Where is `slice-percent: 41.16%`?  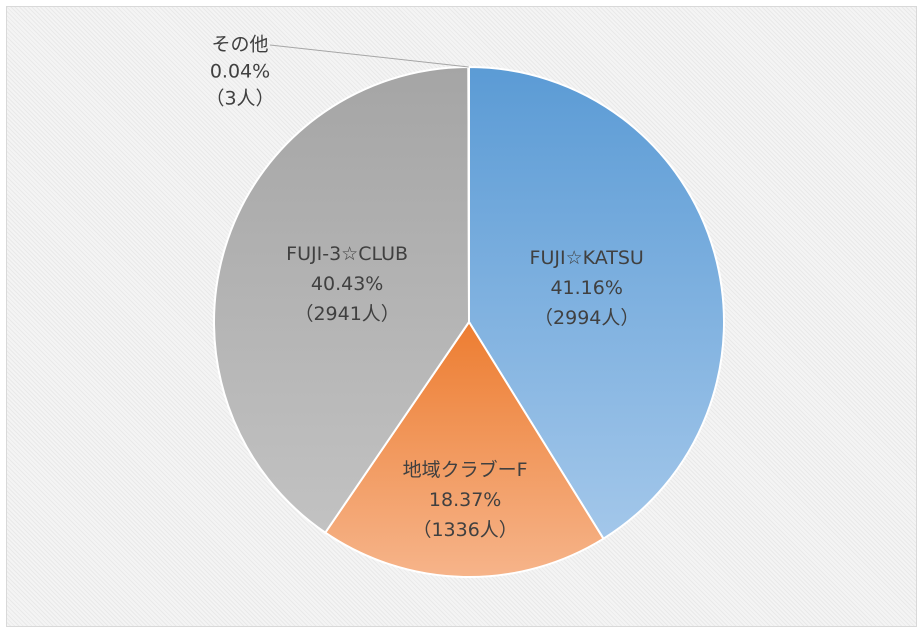 slice-percent: 41.16% is located at coordinates (586, 288).